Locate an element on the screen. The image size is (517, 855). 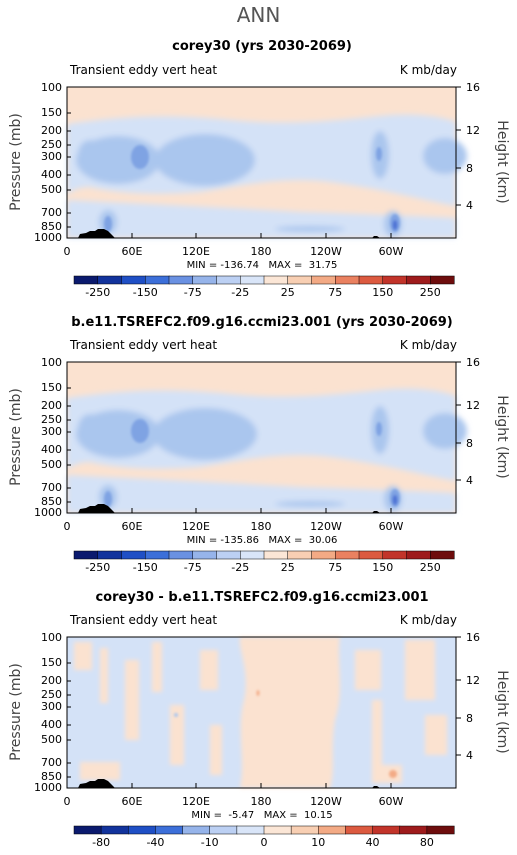
colorbar-tick-label: -40 is located at coordinates (155, 842).